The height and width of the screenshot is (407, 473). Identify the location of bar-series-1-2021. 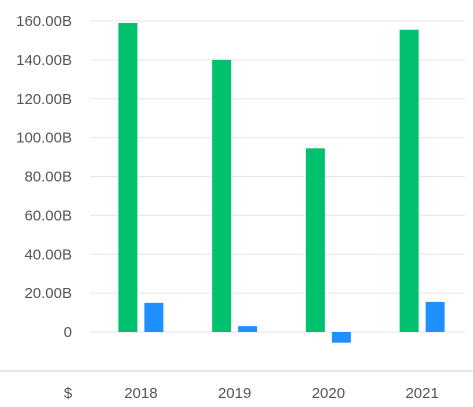
(409, 180).